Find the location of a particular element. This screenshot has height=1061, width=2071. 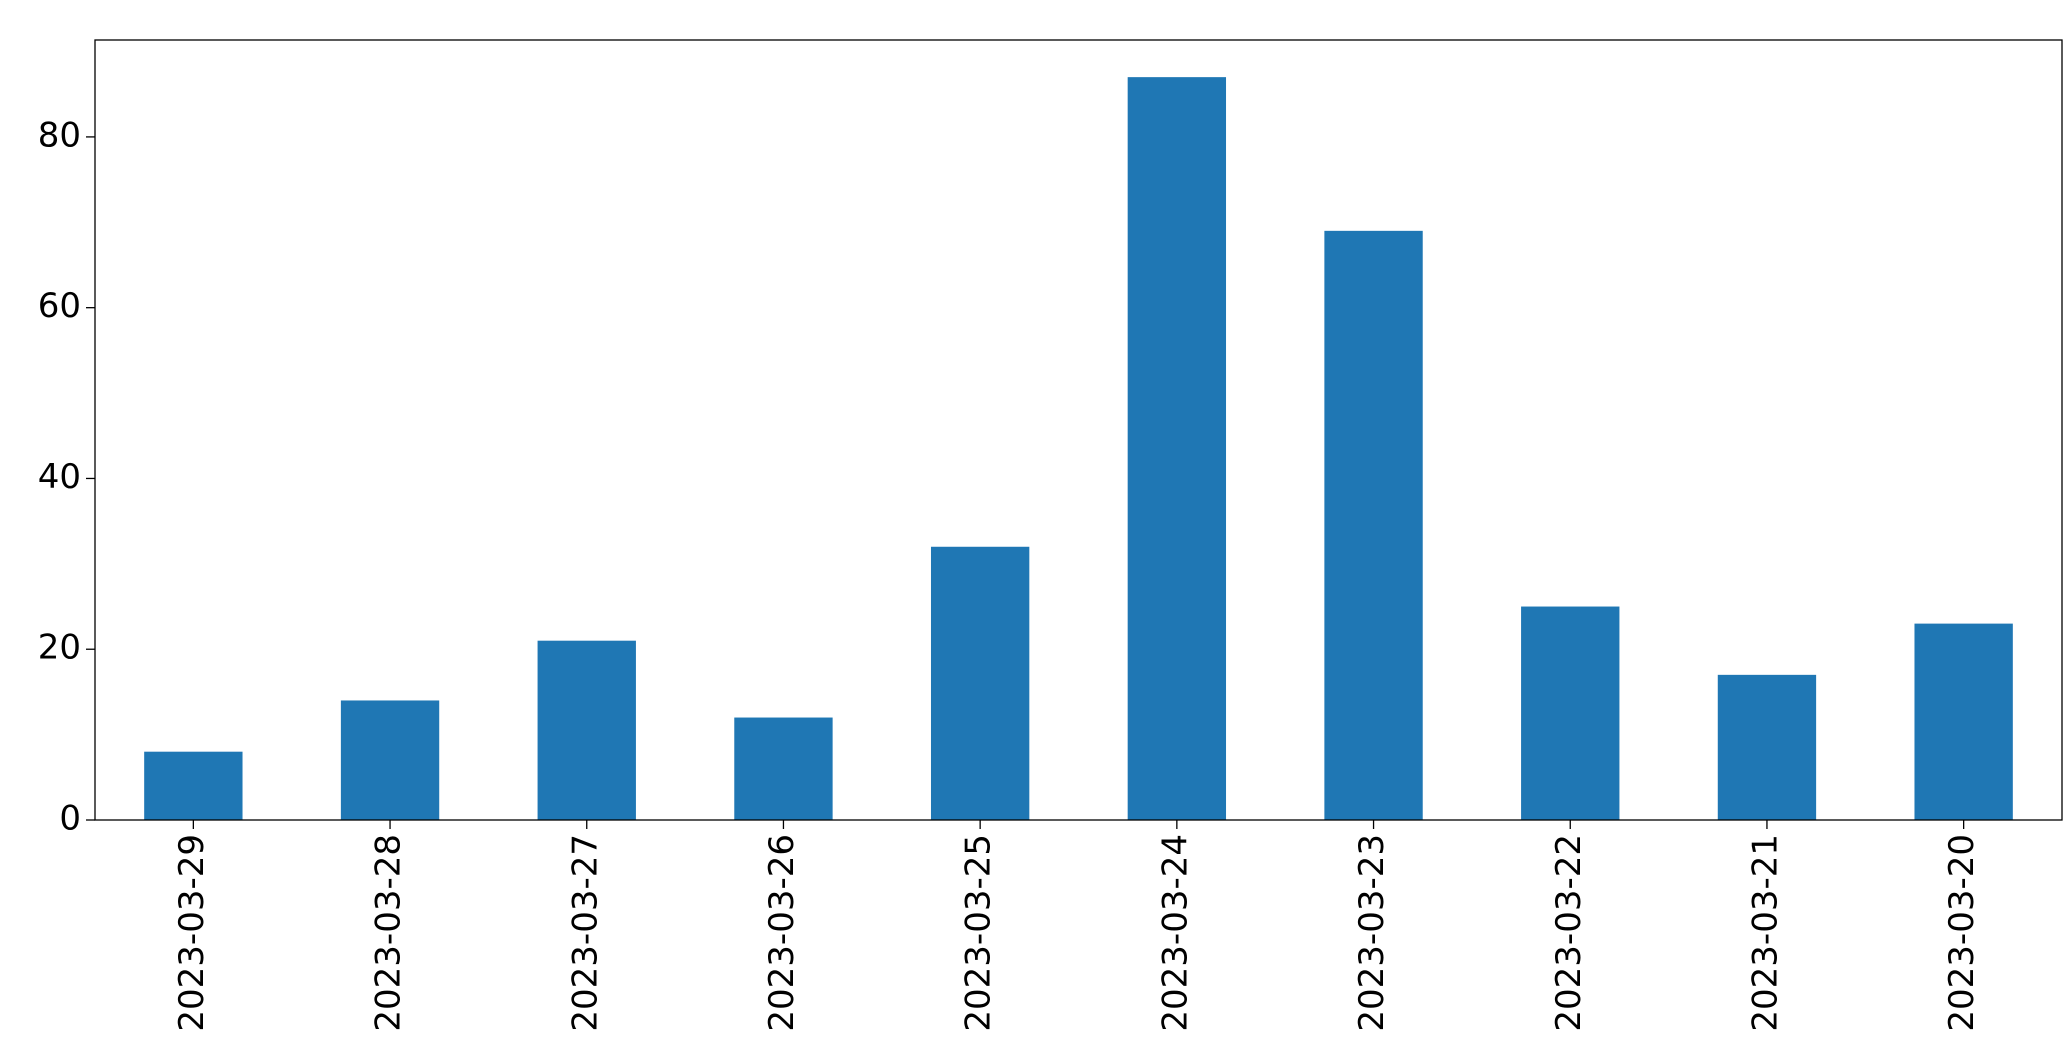

x-tick-label: 2023-03-22 is located at coordinates (1569, 933).